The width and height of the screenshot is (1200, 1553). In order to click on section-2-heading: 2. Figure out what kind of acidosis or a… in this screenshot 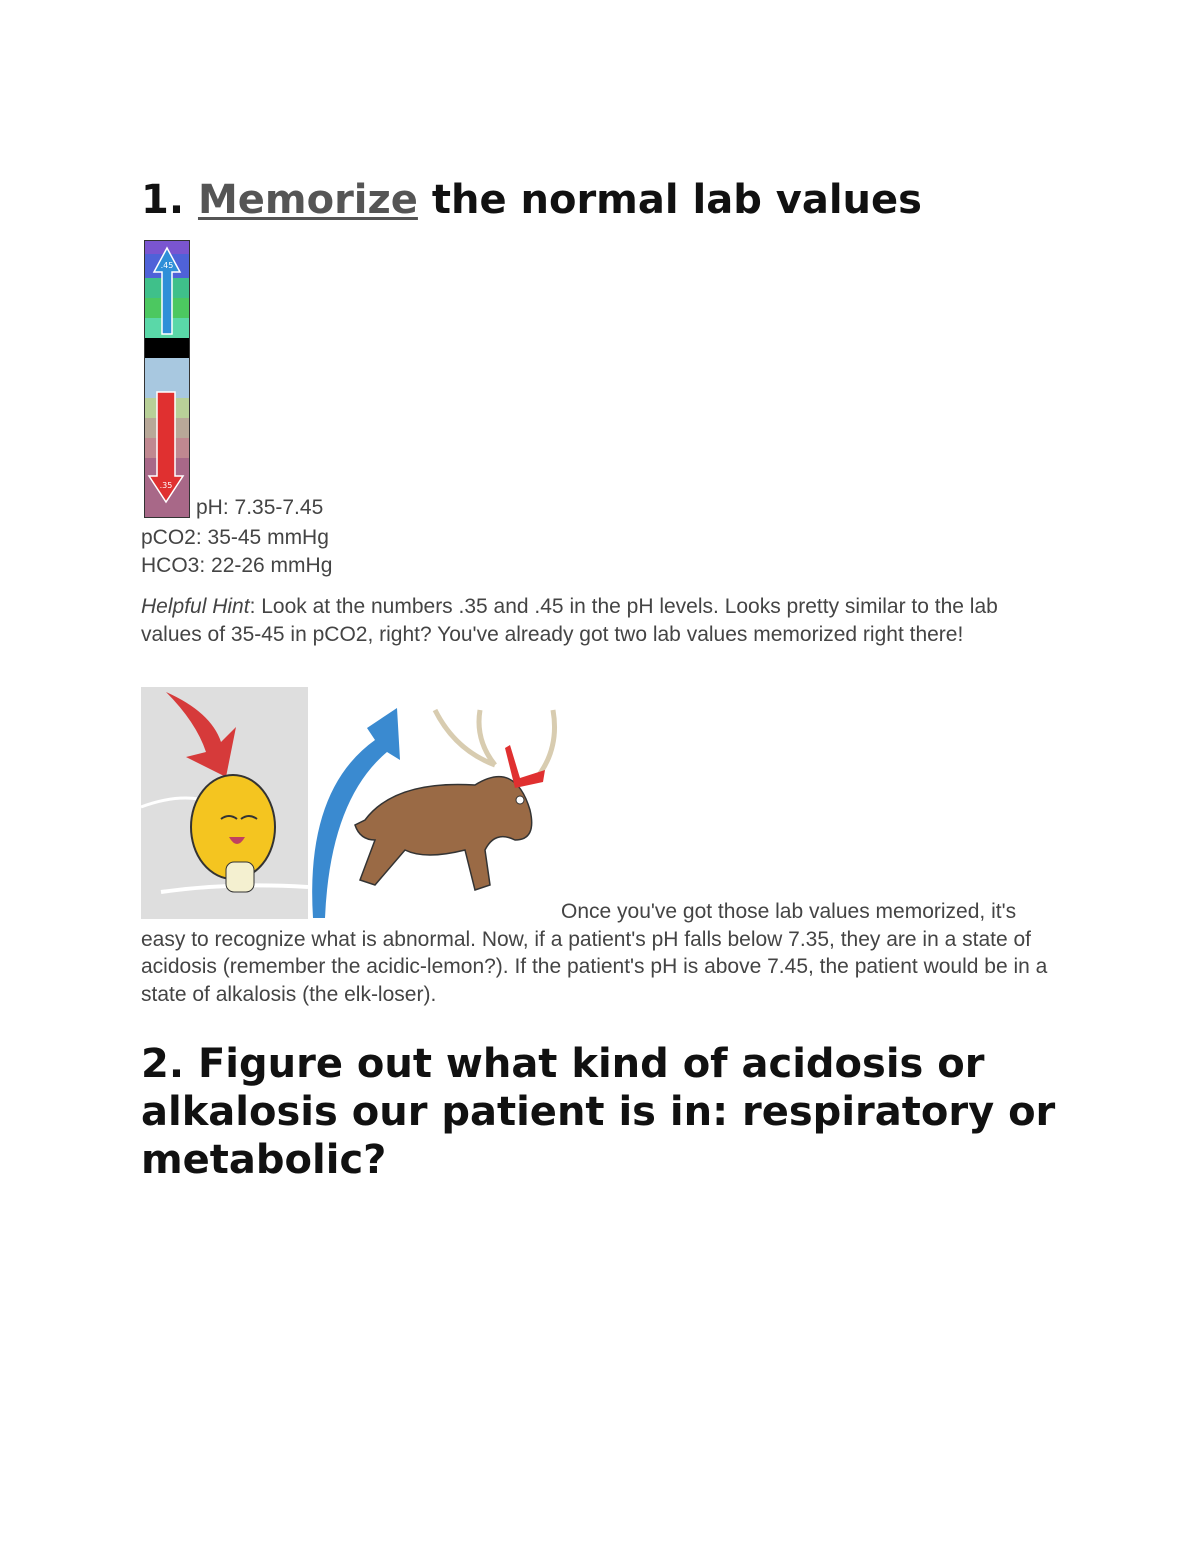, I will do `click(598, 1112)`.